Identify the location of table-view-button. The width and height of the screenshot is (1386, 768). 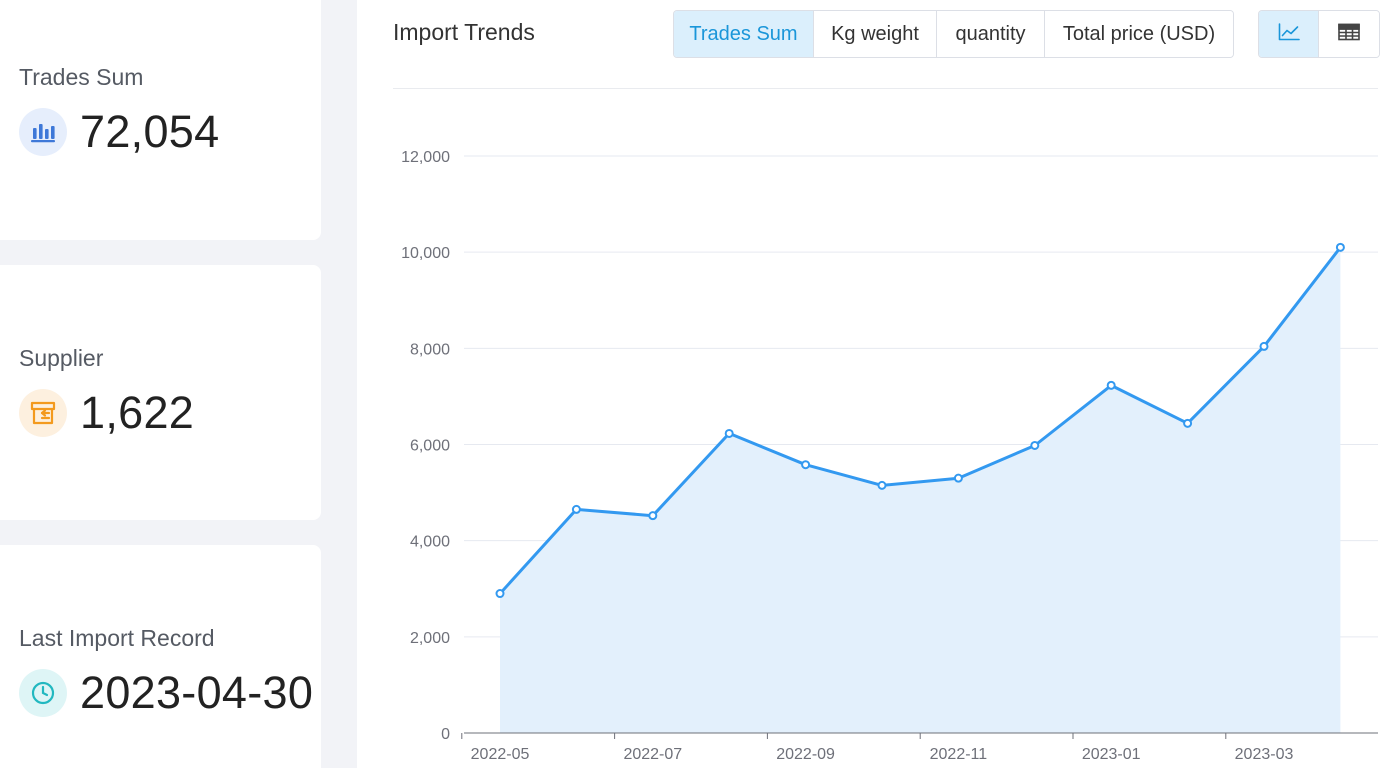
(1349, 34).